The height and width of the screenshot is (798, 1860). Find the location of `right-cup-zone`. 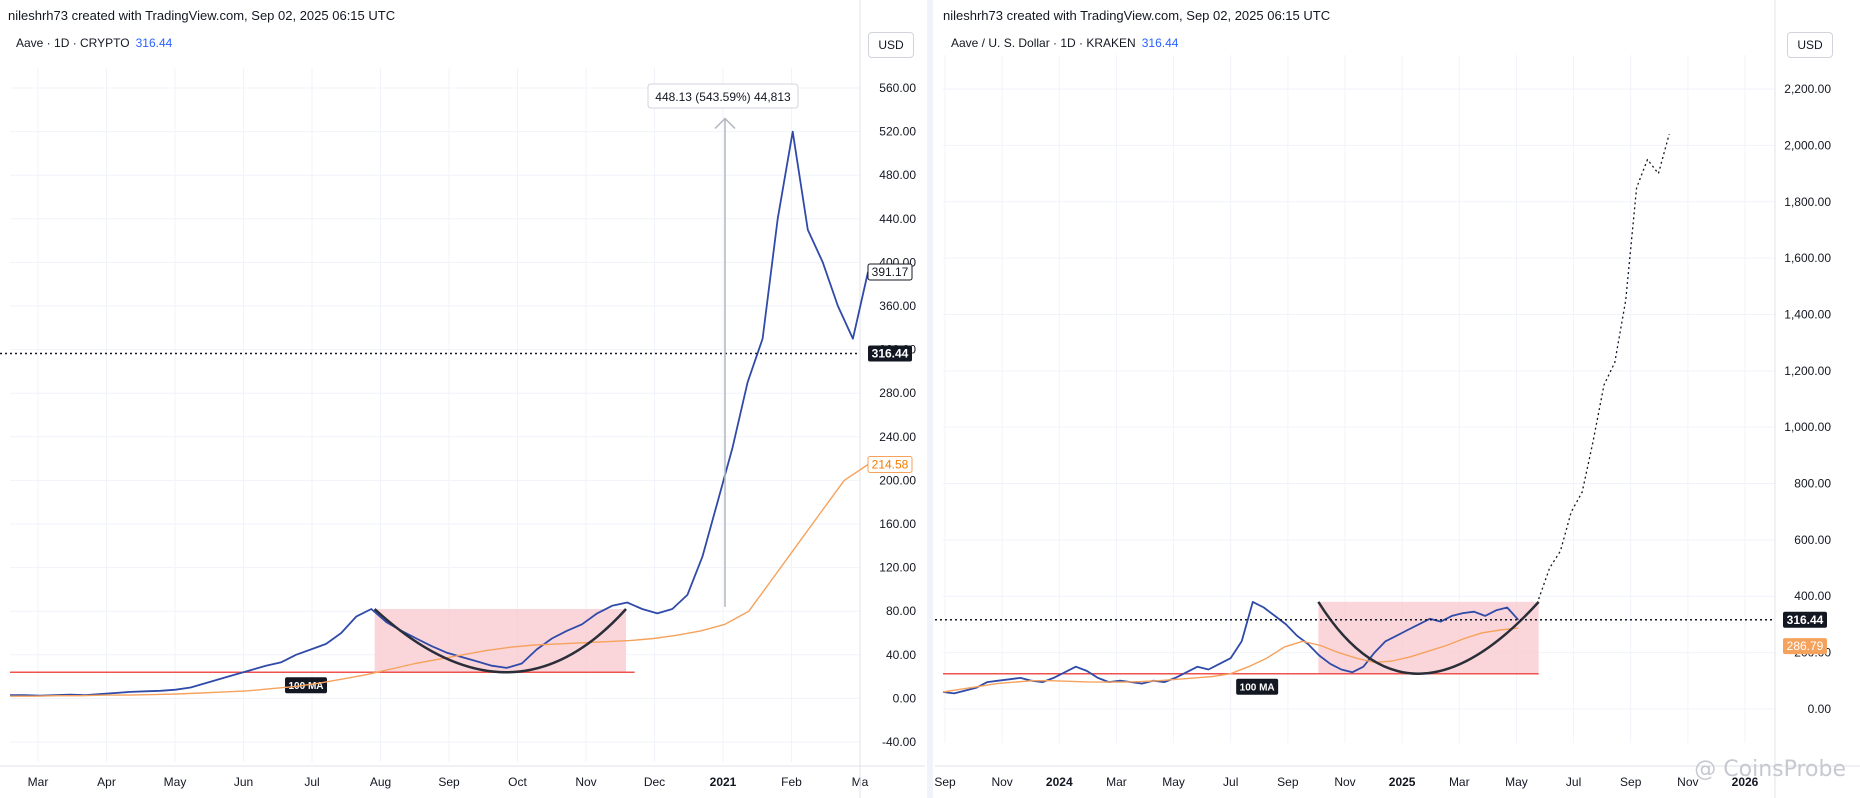

right-cup-zone is located at coordinates (1428, 637).